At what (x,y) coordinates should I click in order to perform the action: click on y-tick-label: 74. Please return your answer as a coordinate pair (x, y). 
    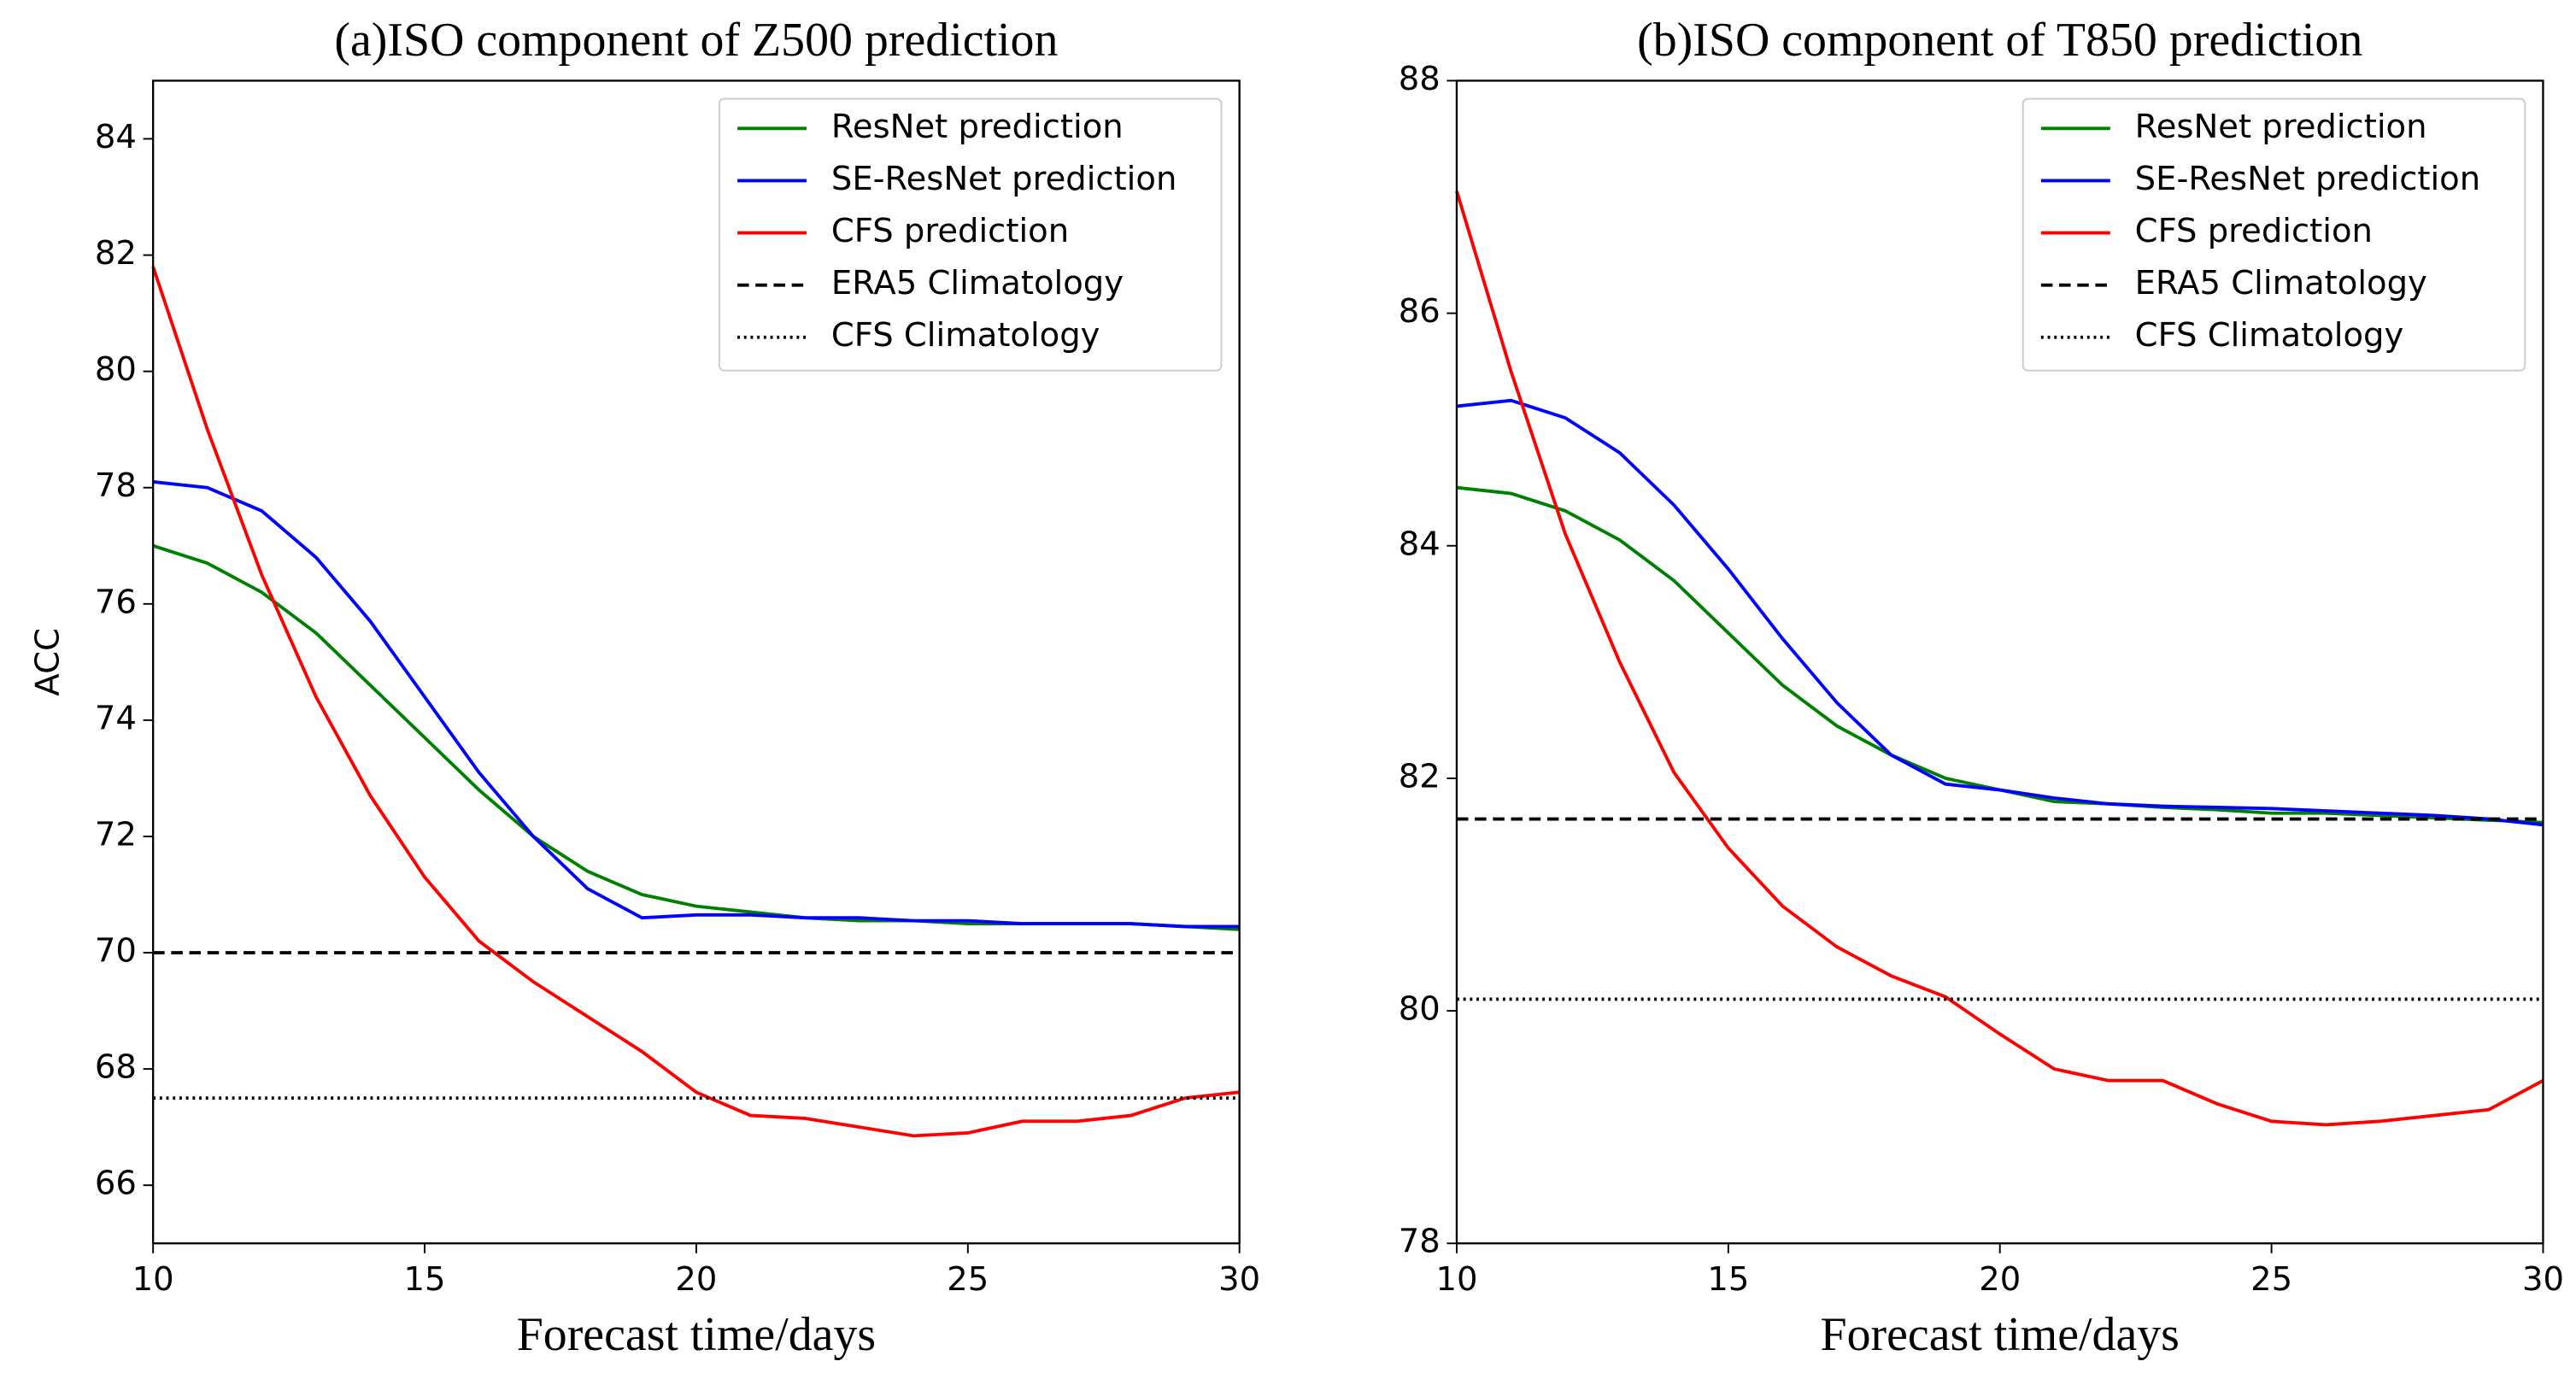
    Looking at the image, I should click on (116, 718).